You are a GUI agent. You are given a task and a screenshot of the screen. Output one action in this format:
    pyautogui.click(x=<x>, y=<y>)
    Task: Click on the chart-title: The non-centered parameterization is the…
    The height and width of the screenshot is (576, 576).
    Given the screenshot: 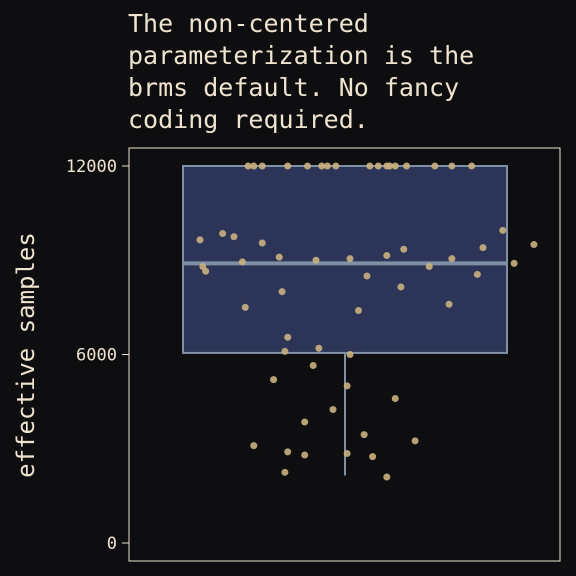 What is the action you would take?
    pyautogui.click(x=301, y=71)
    